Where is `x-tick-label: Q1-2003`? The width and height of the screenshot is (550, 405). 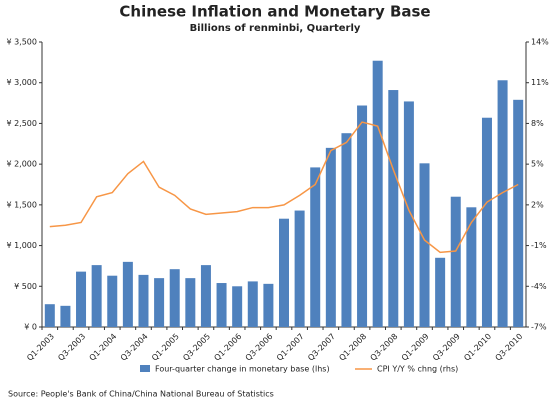 x-tick-label: Q1-2003 is located at coordinates (40, 347).